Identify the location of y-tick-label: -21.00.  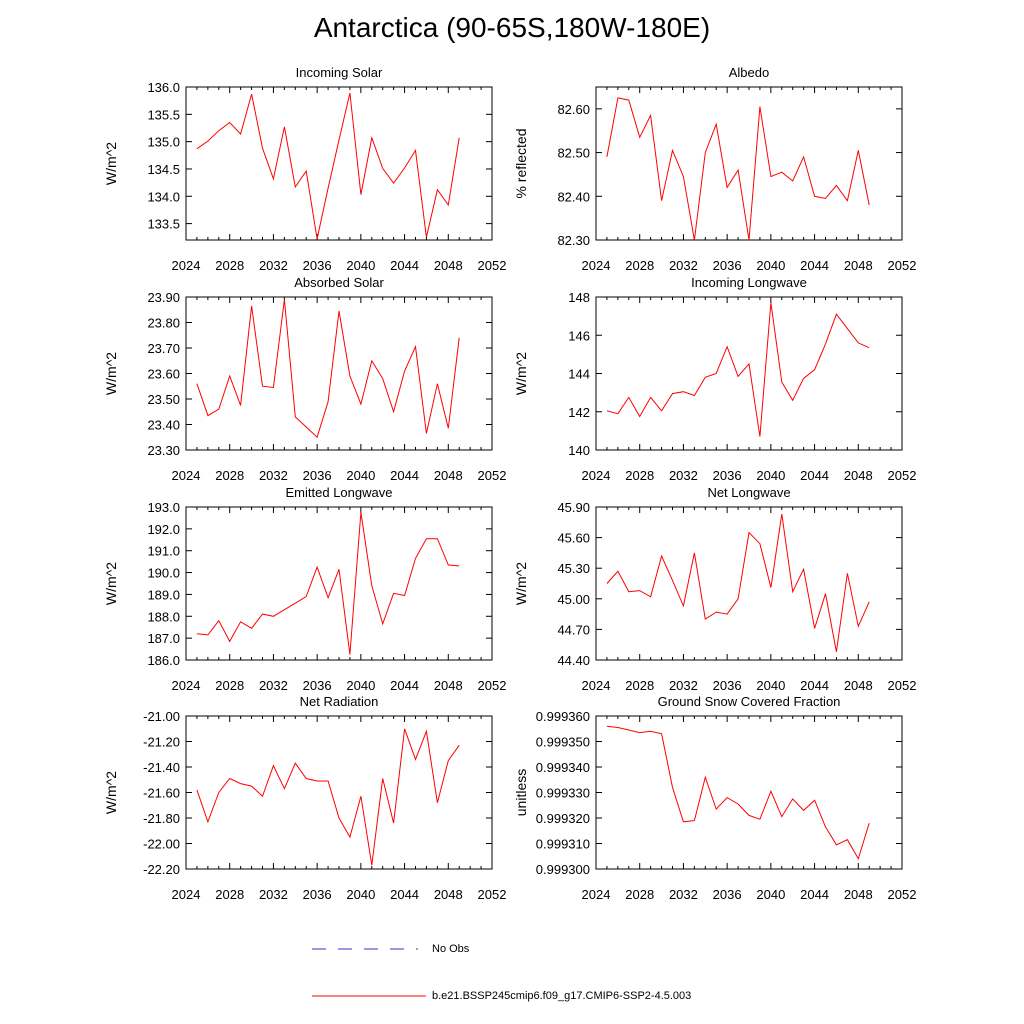
(161, 716).